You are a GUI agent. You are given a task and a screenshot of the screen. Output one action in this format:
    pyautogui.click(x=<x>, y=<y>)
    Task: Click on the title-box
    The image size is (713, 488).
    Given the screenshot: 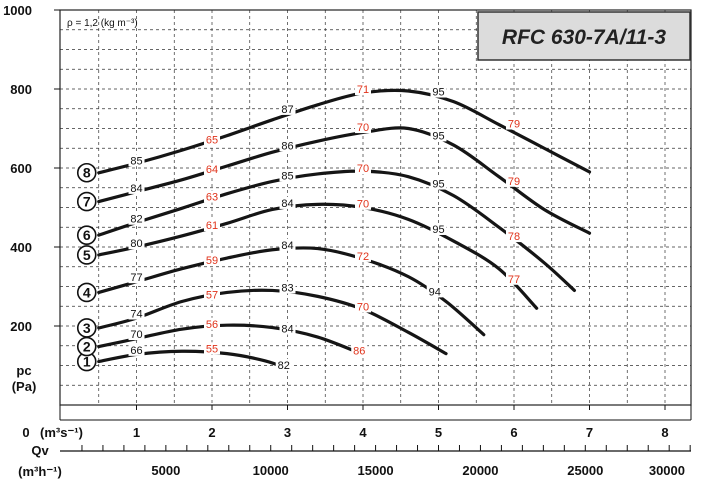 What is the action you would take?
    pyautogui.click(x=584, y=36)
    